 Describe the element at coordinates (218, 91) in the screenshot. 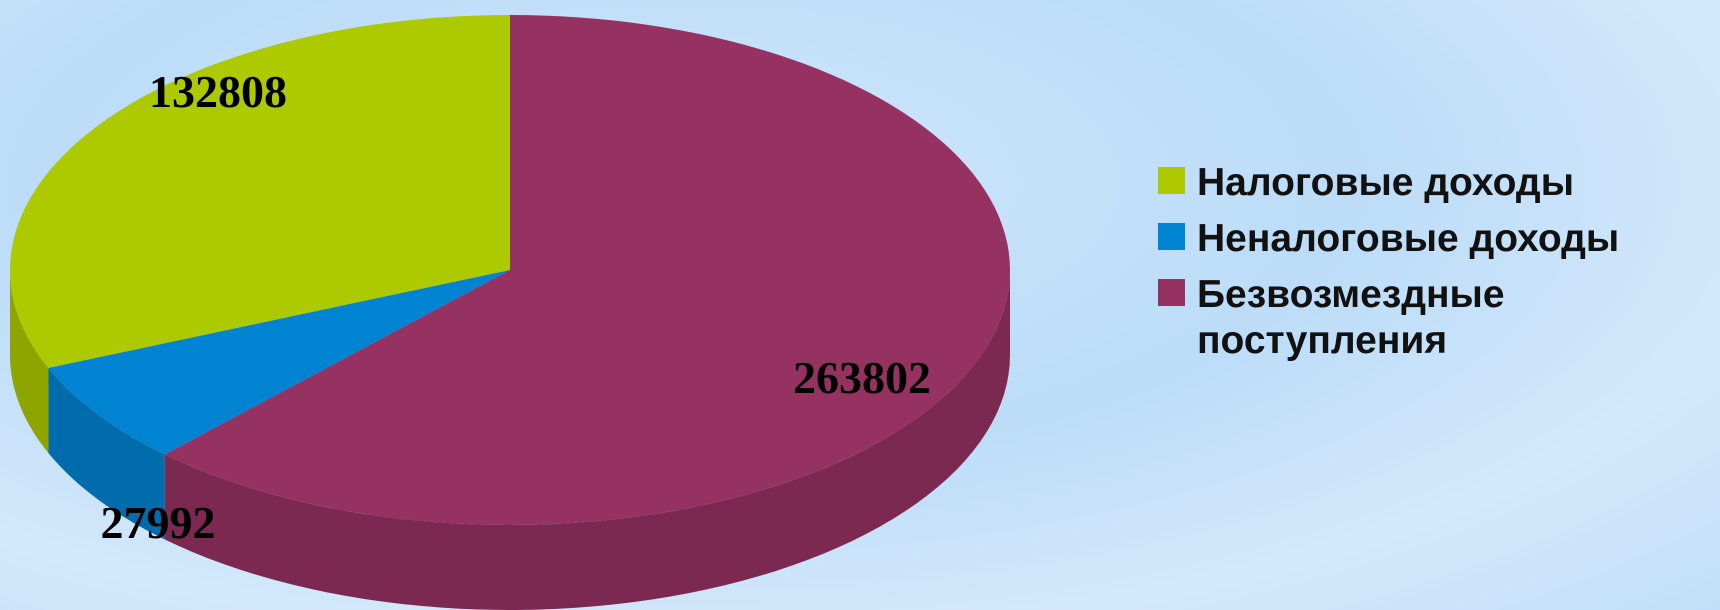

I see `data-label: 132808` at that location.